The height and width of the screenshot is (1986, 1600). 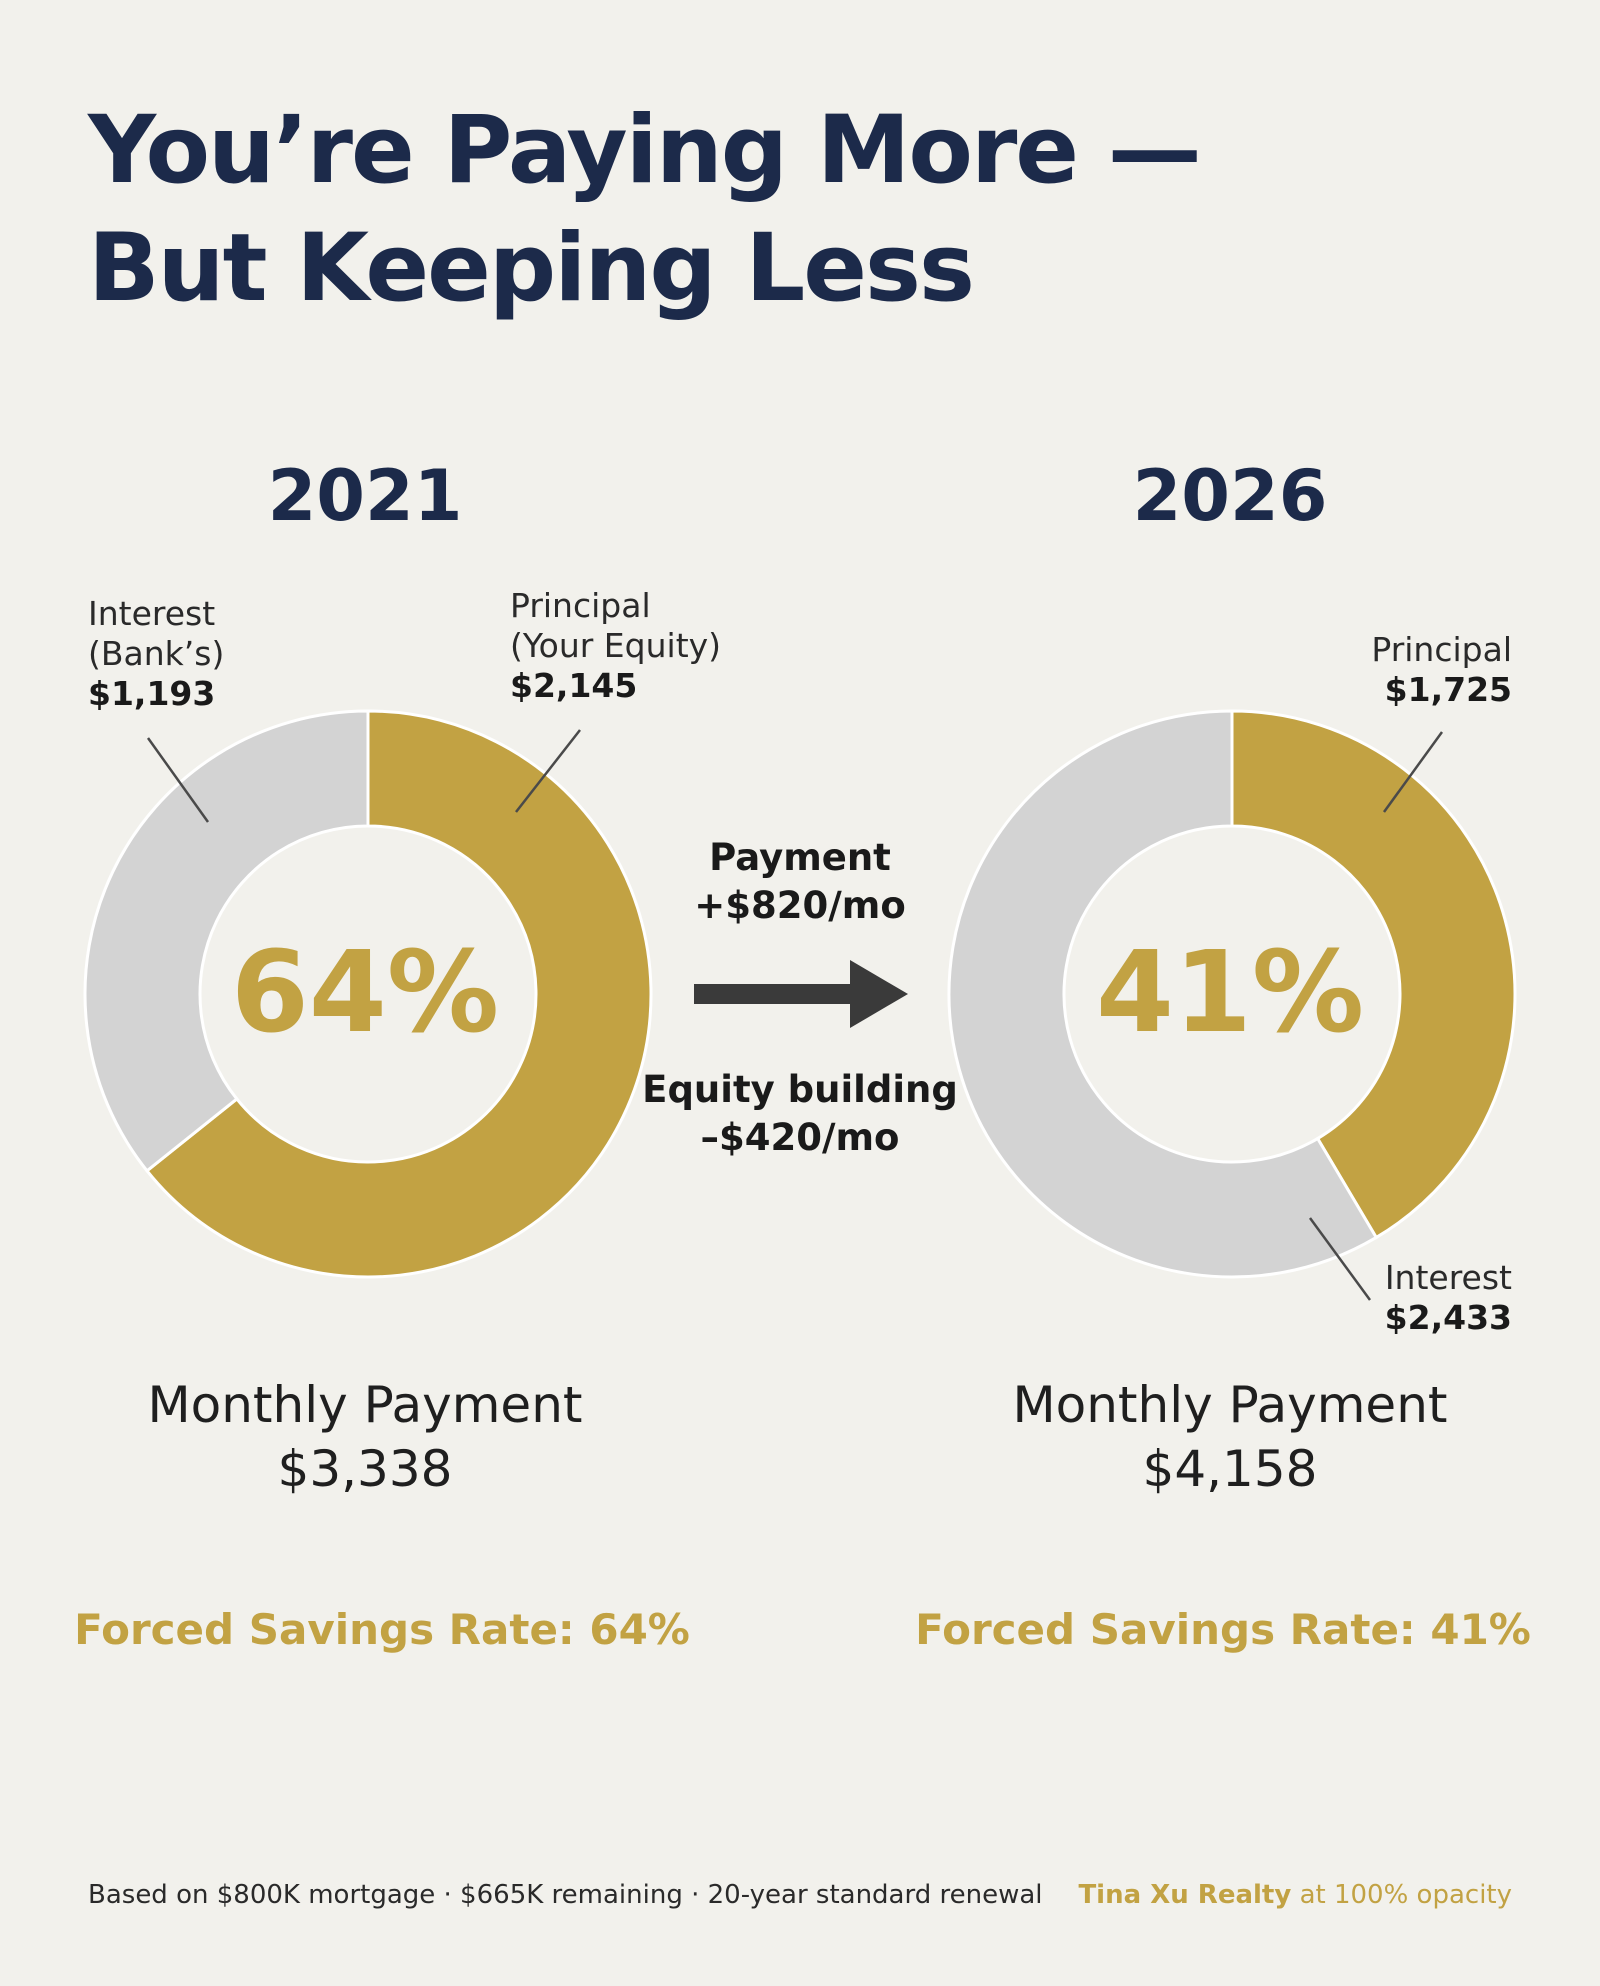 I want to click on payment-change: Payment +$820/mo, so click(x=800, y=882).